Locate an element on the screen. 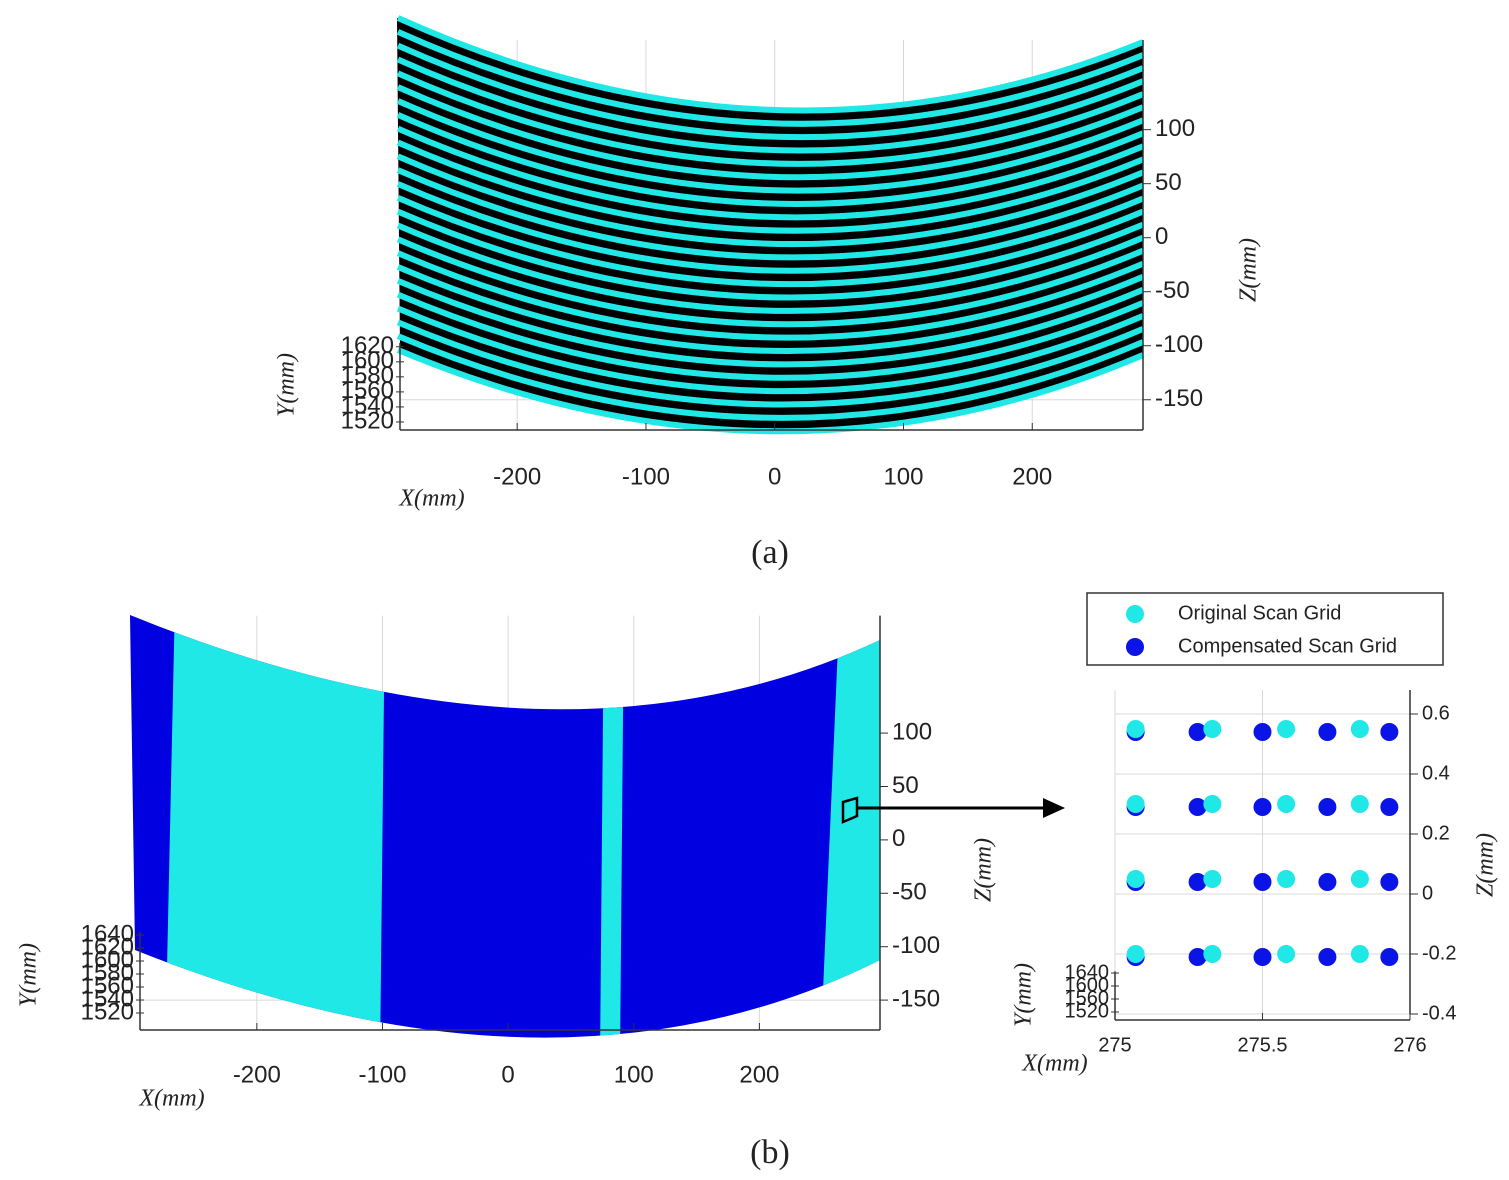 This screenshot has height=1180, width=1509. x-tick-label: 275 is located at coordinates (1114, 1045).